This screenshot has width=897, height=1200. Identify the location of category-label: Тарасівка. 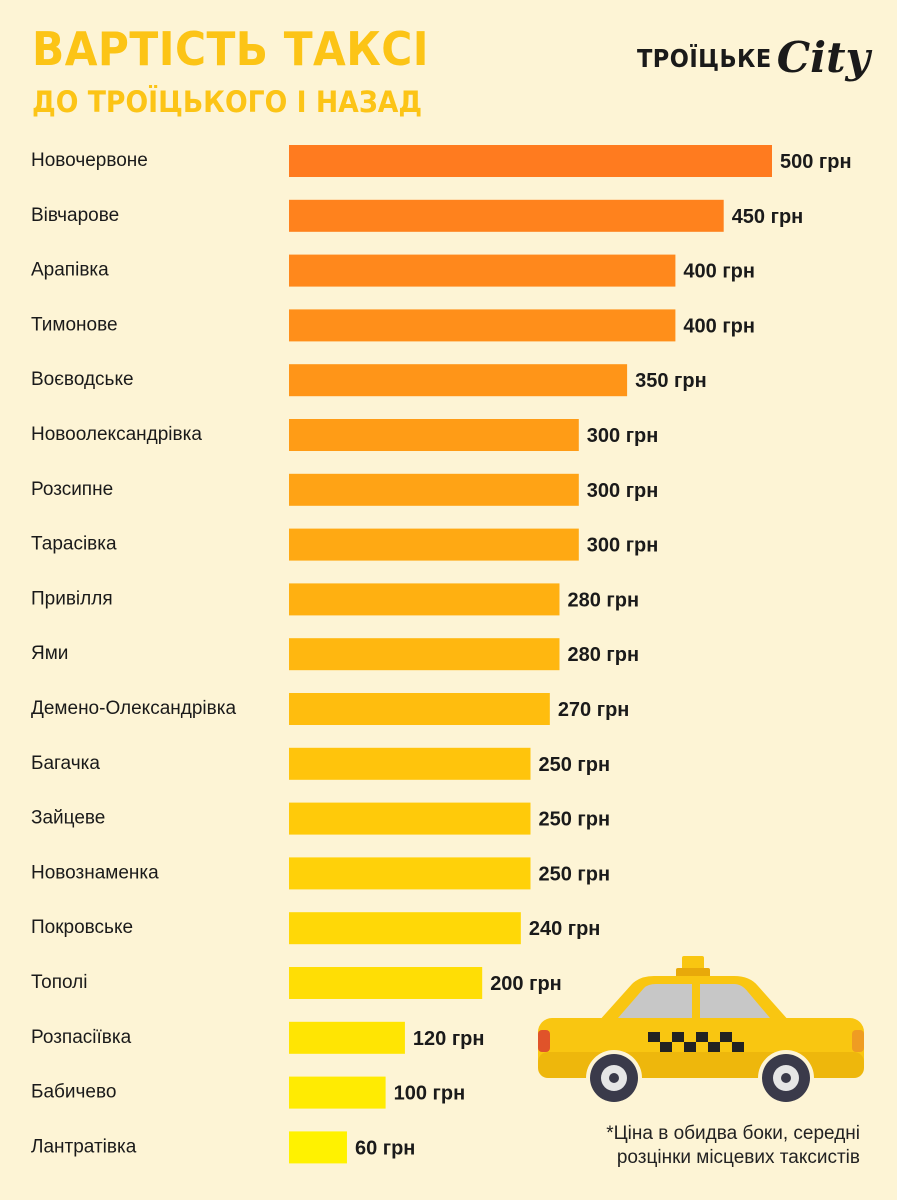
(74, 544).